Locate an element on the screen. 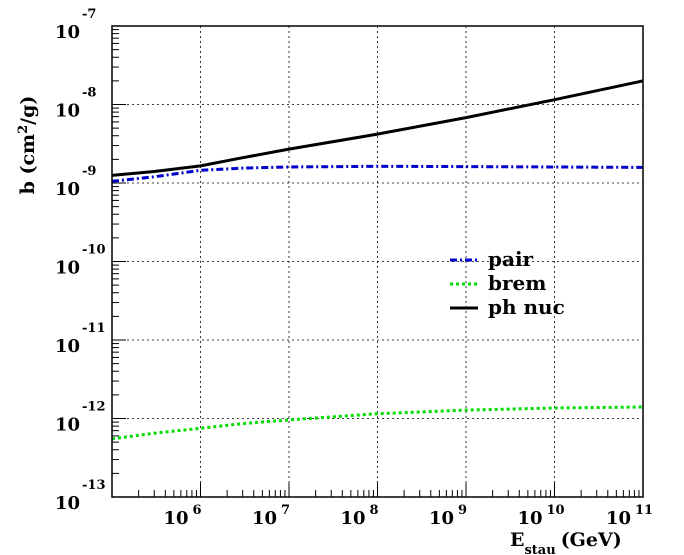  legend-label-brem: brem is located at coordinates (517, 283).